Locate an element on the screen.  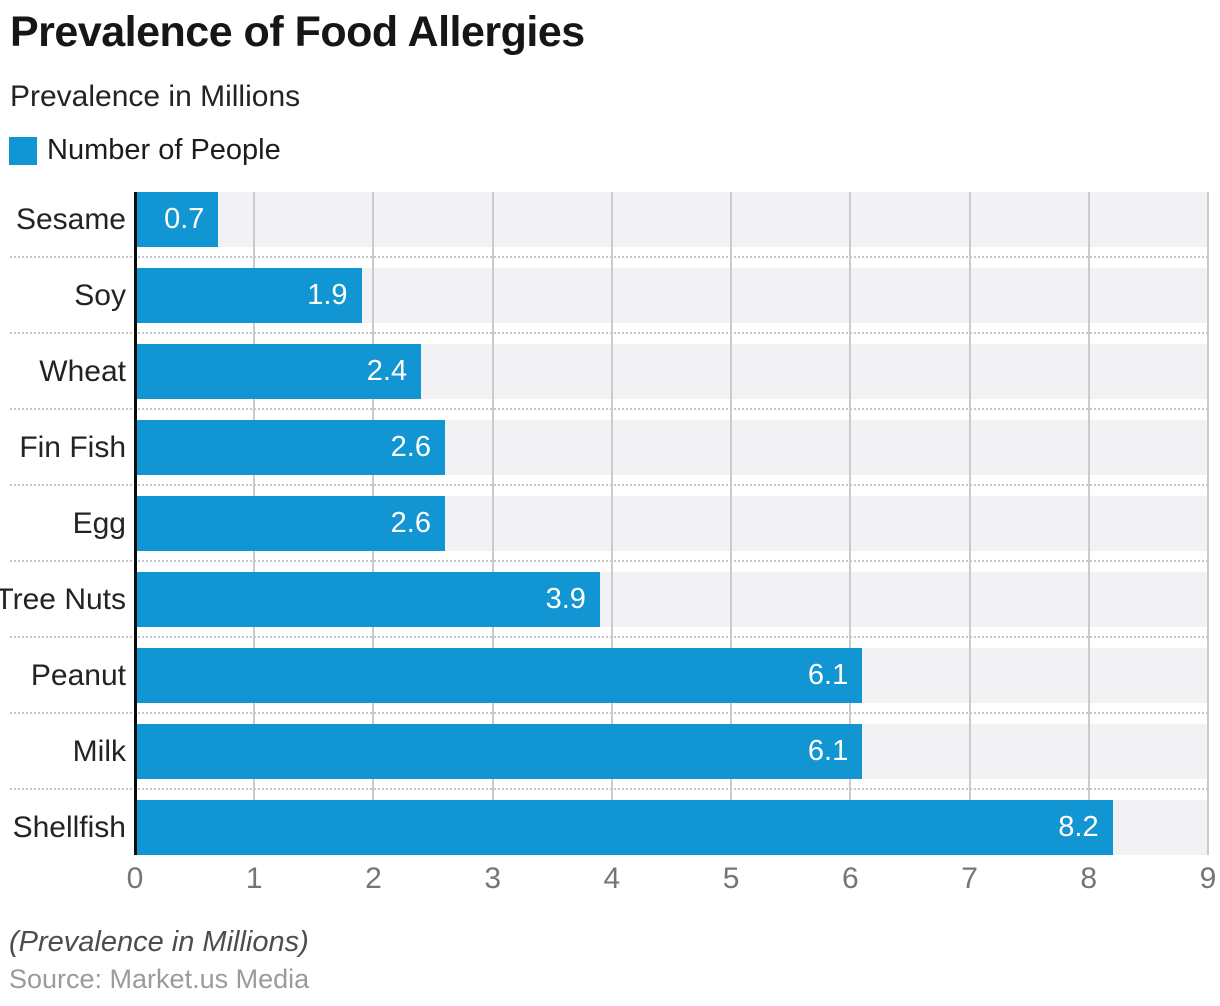
bar-row: Egg 2.6 is located at coordinates (610, 523).